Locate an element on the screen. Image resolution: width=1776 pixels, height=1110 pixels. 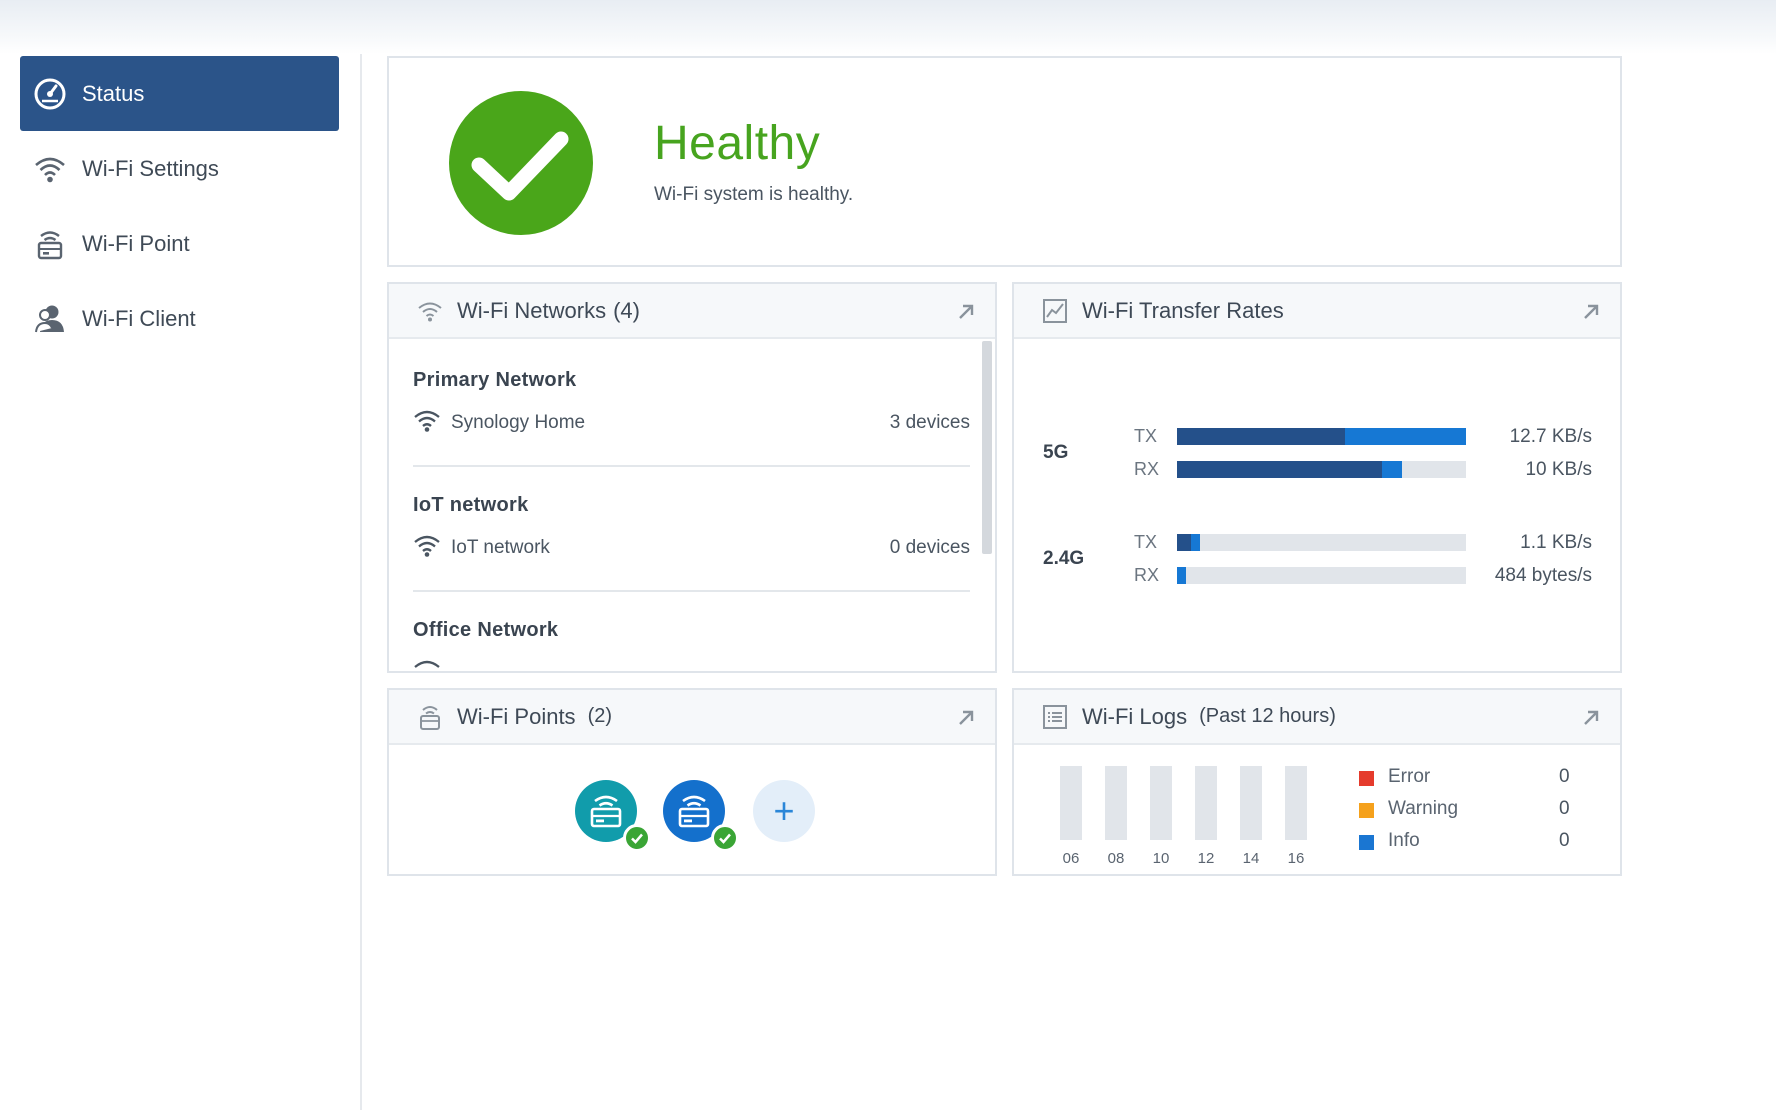
sidebar-item-wifi-point: Wi-Fi Point is located at coordinates (179, 243).